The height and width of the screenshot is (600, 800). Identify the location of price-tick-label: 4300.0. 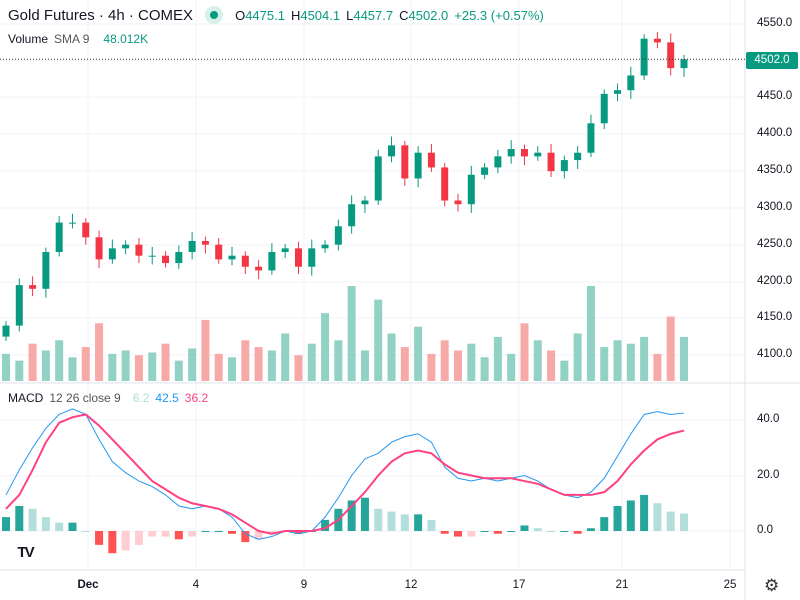
(775, 207).